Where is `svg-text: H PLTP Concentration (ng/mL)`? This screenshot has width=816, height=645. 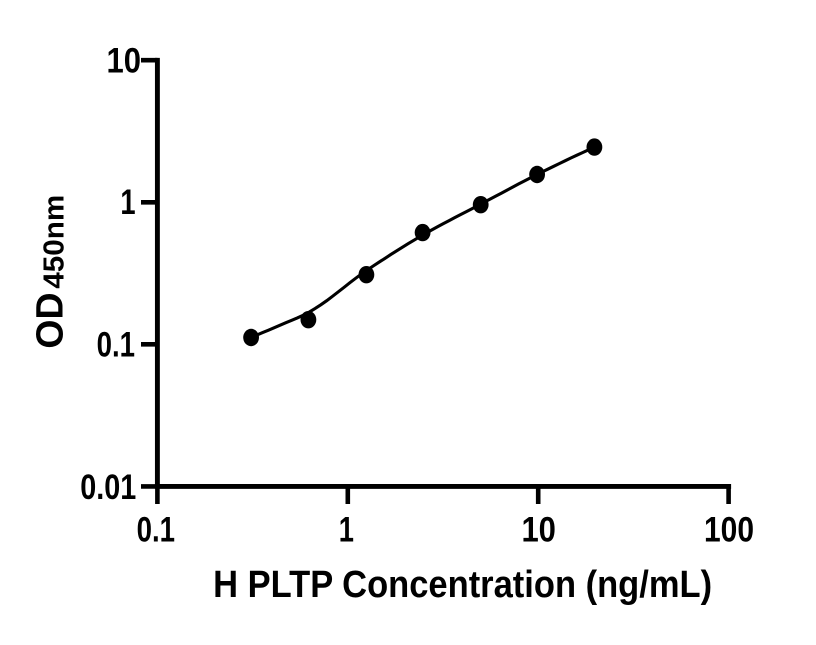
svg-text: H PLTP Concentration (ng/mL) is located at coordinates (462, 584).